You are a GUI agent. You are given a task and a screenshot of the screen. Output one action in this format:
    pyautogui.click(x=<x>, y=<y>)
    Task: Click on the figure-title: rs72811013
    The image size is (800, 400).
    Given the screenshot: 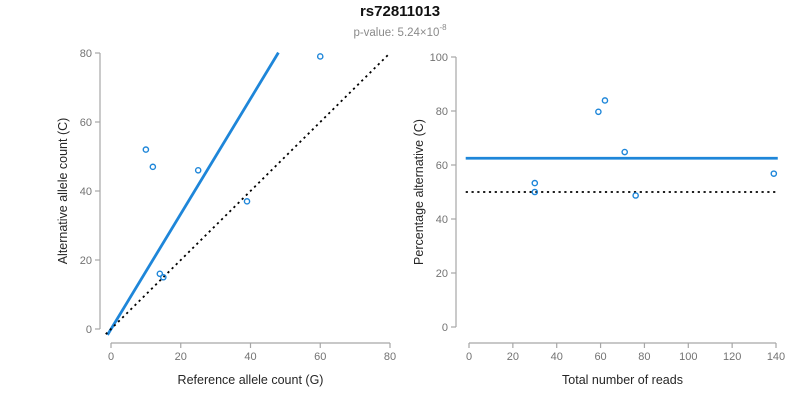 What is the action you would take?
    pyautogui.click(x=400, y=11)
    